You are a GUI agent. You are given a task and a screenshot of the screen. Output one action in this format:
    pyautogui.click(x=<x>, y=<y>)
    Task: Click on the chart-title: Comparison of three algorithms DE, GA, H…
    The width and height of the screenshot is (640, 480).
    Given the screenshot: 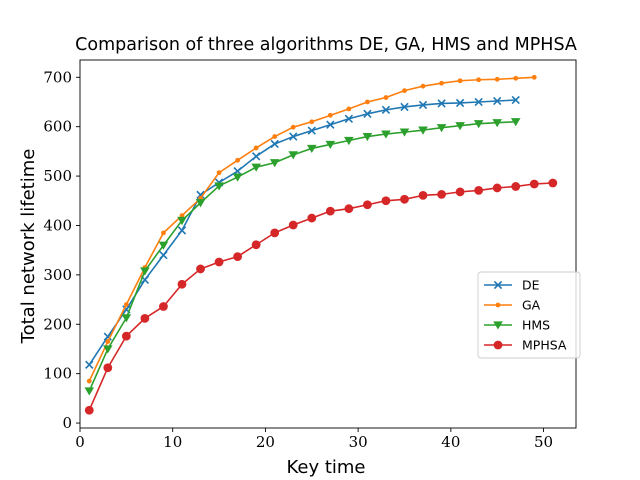 What is the action you would take?
    pyautogui.click(x=326, y=45)
    